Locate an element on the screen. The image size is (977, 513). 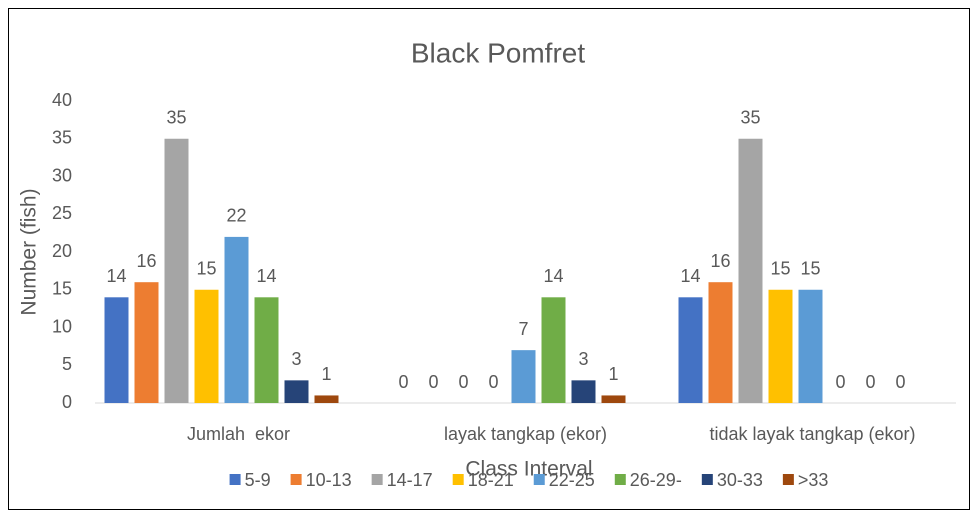
legend-label: 18-21 is located at coordinates (491, 480).